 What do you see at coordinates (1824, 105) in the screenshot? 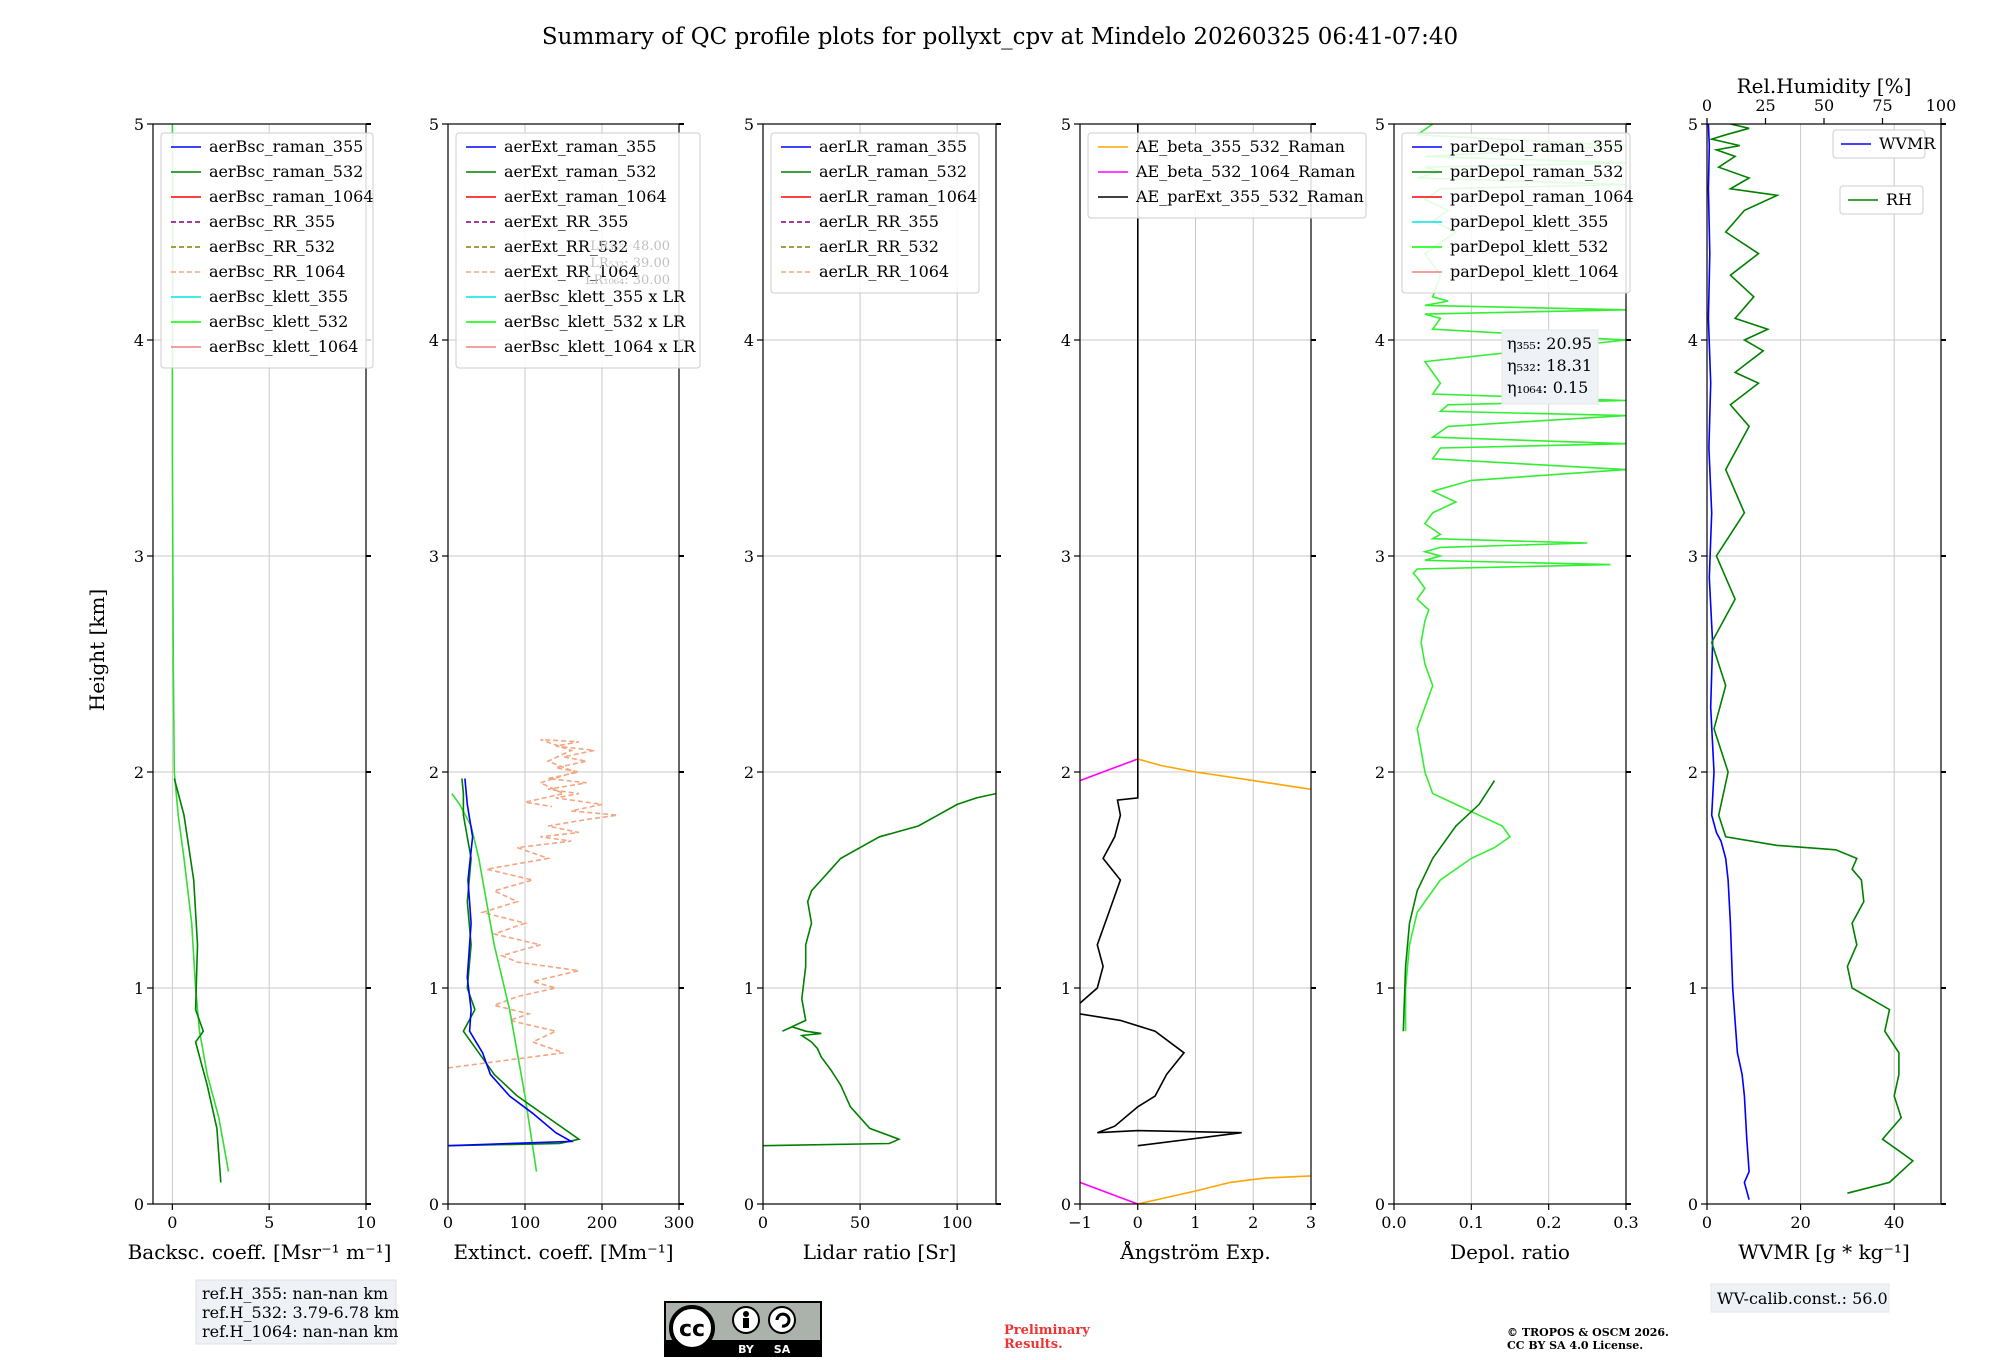
I see `top-x-tick-label: 50` at bounding box center [1824, 105].